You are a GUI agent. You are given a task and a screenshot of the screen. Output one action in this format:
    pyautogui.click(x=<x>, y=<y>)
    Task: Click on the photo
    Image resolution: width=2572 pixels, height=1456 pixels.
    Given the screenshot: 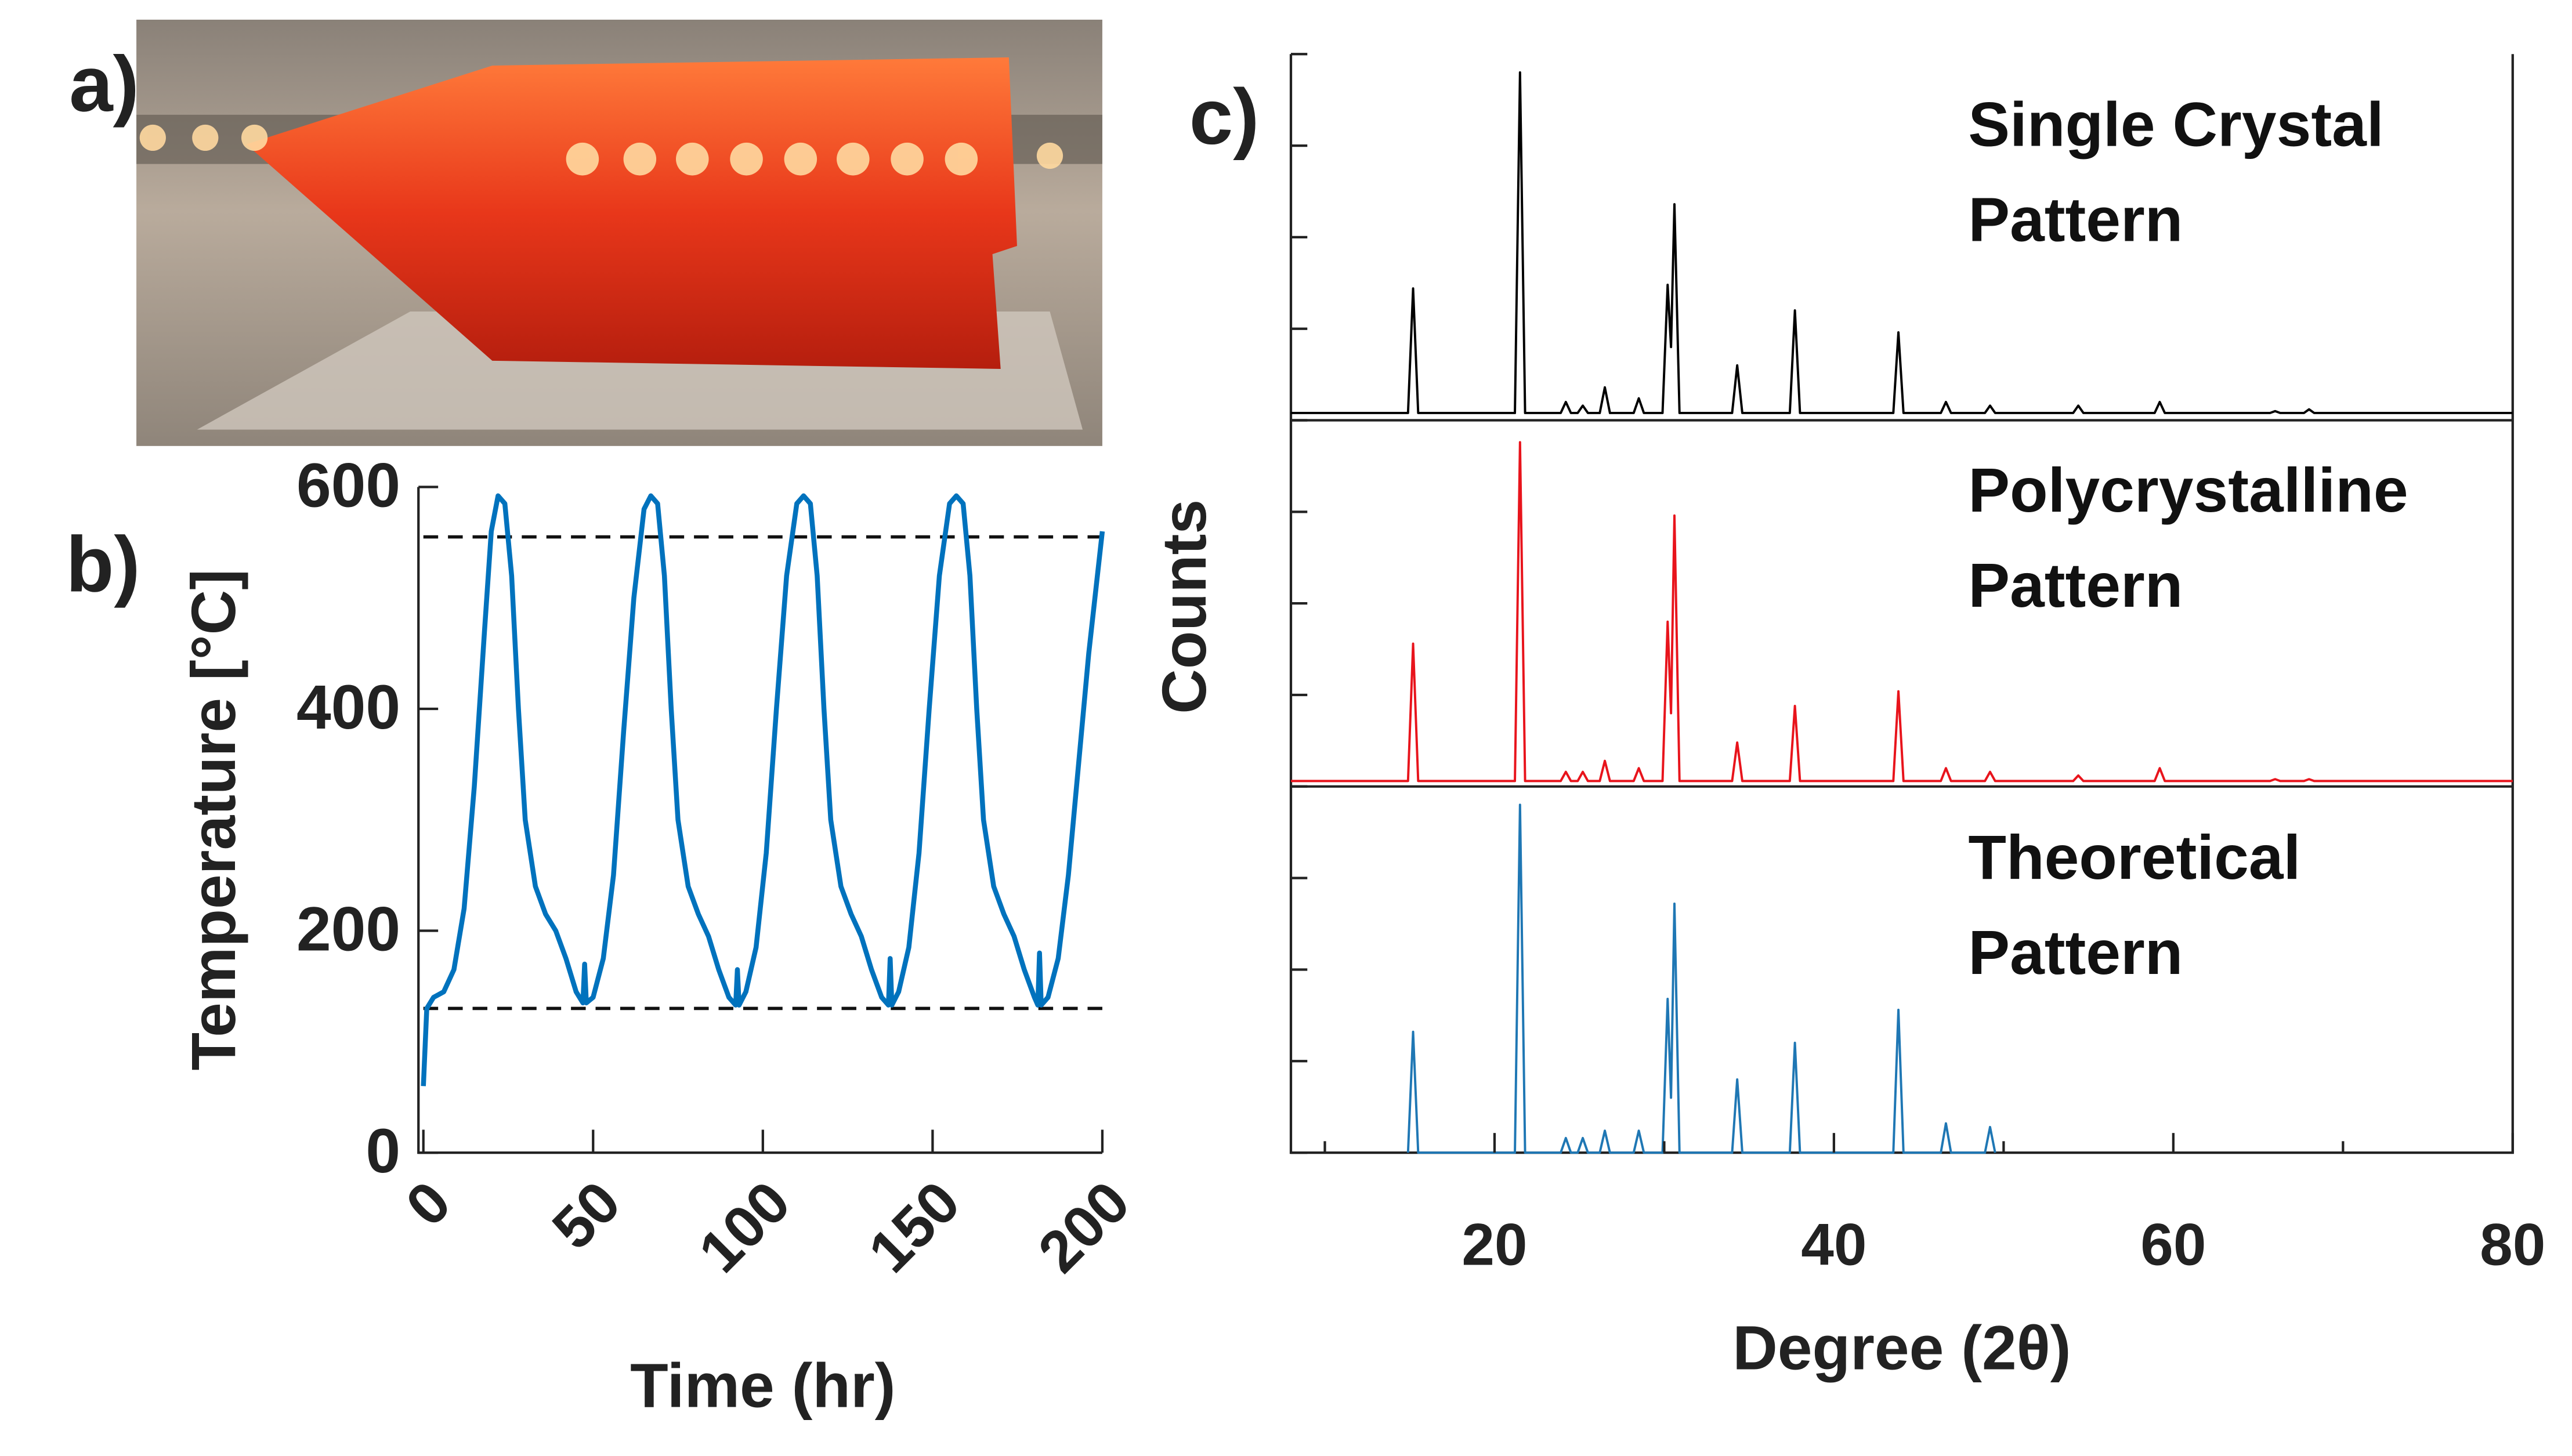 What is the action you would take?
    pyautogui.click(x=619, y=232)
    